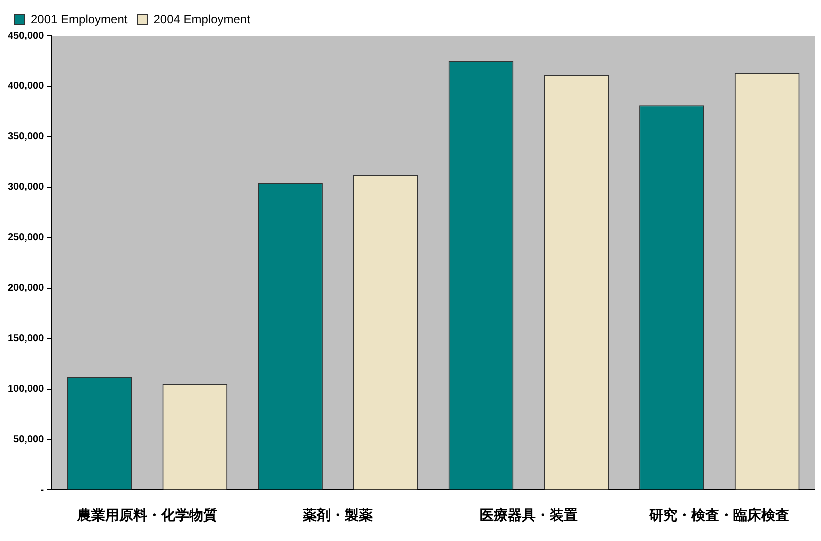  What do you see at coordinates (719, 515) in the screenshot?
I see `x-tick-label: 研究・検査・臨床検査` at bounding box center [719, 515].